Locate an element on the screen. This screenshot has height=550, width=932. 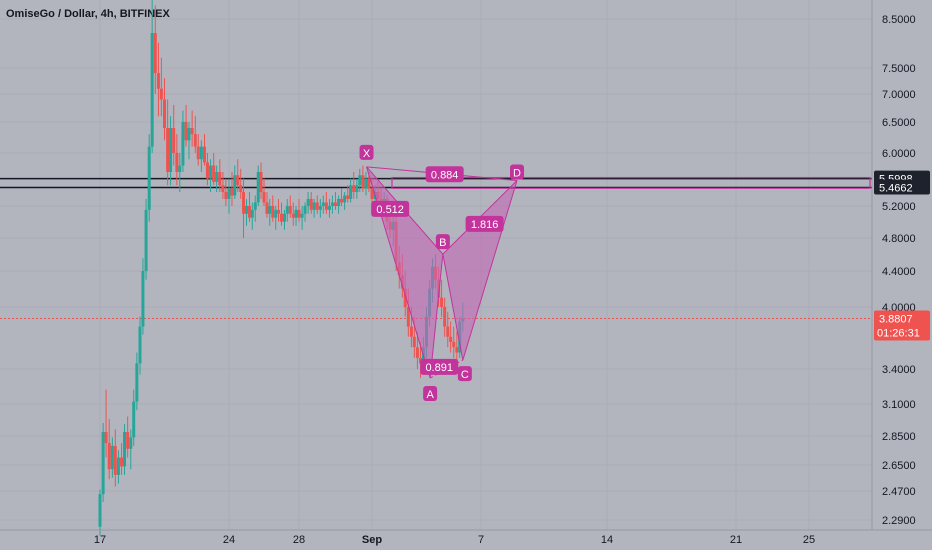
pattern-point-label-b: B is located at coordinates (442, 243).